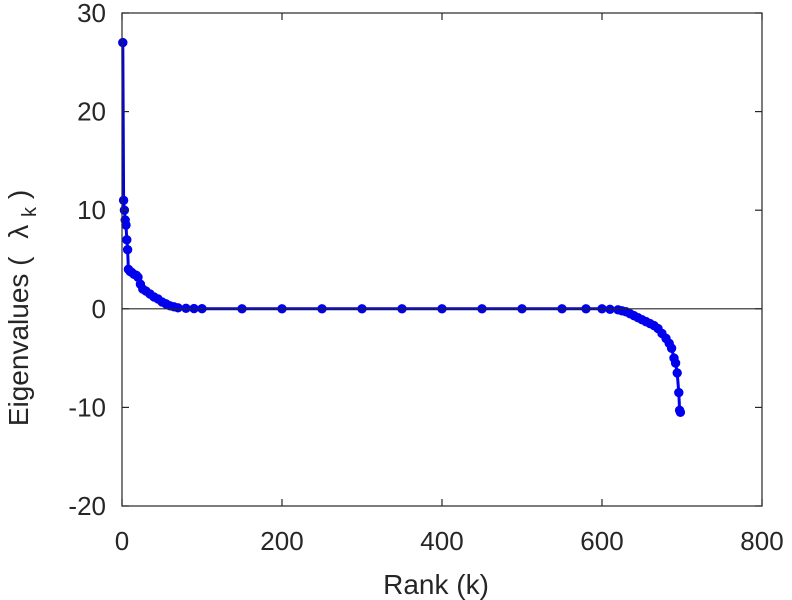 The height and width of the screenshot is (600, 792). What do you see at coordinates (601, 541) in the screenshot?
I see `x-tick-label: 600` at bounding box center [601, 541].